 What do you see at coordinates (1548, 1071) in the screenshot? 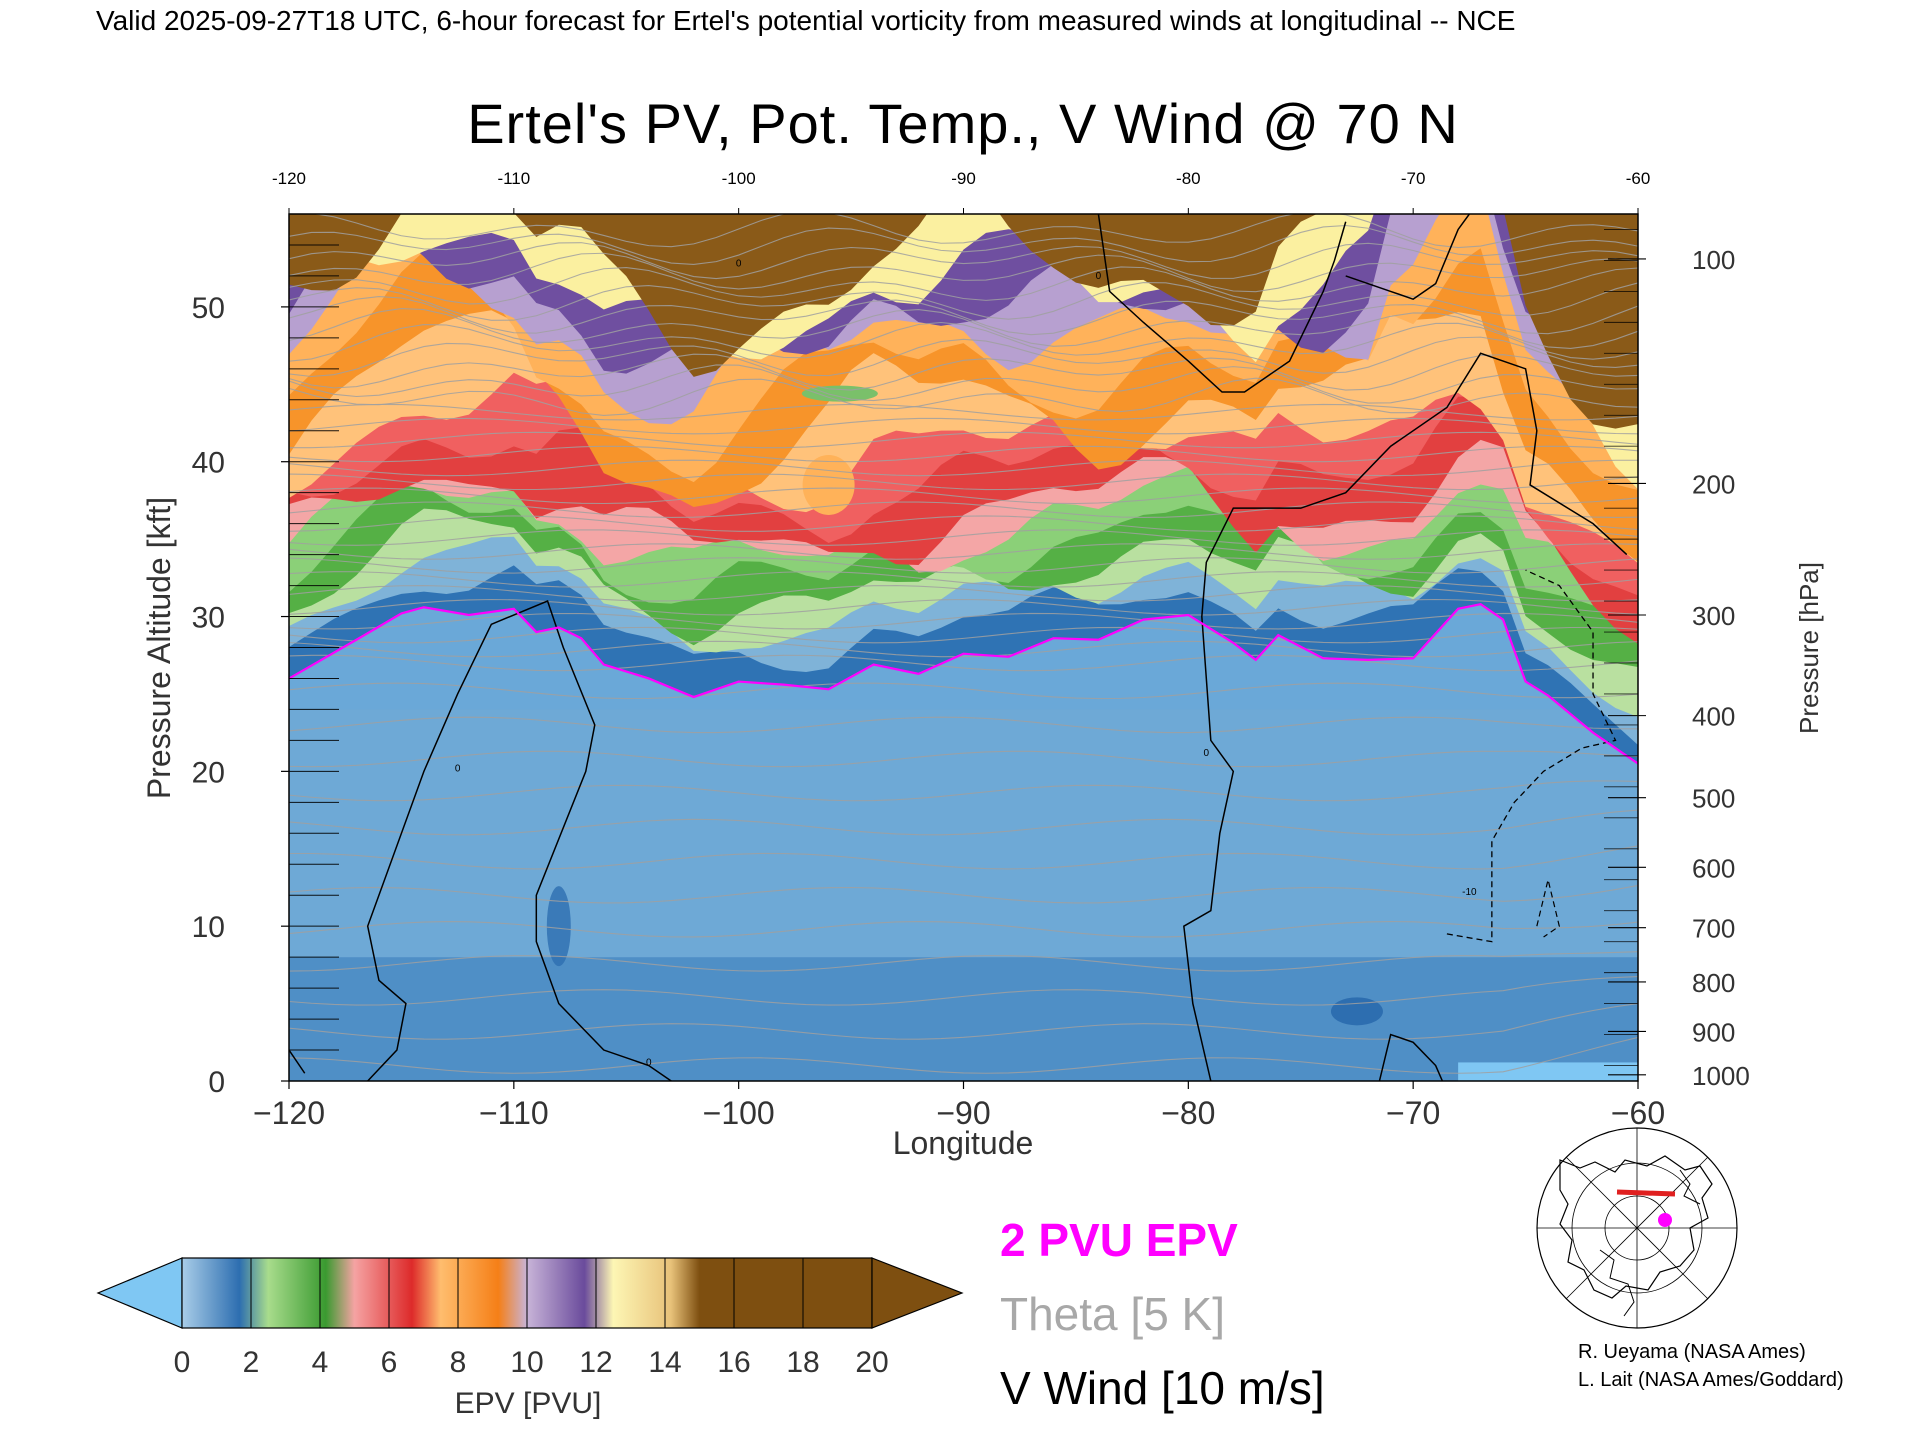
I see `epv-under-patch` at bounding box center [1548, 1071].